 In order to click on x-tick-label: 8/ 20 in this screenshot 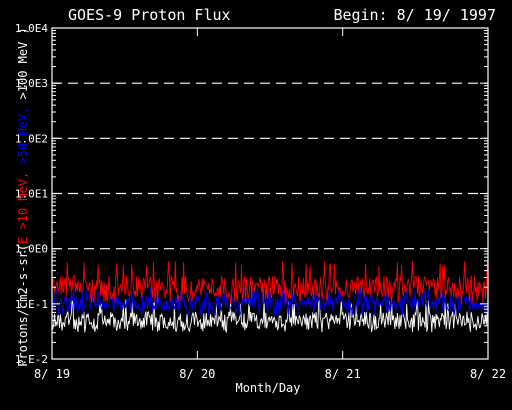, I will do `click(197, 374)`.